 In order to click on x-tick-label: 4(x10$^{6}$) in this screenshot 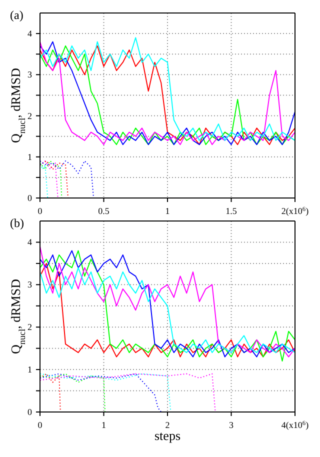, I will do `click(295, 425)`.